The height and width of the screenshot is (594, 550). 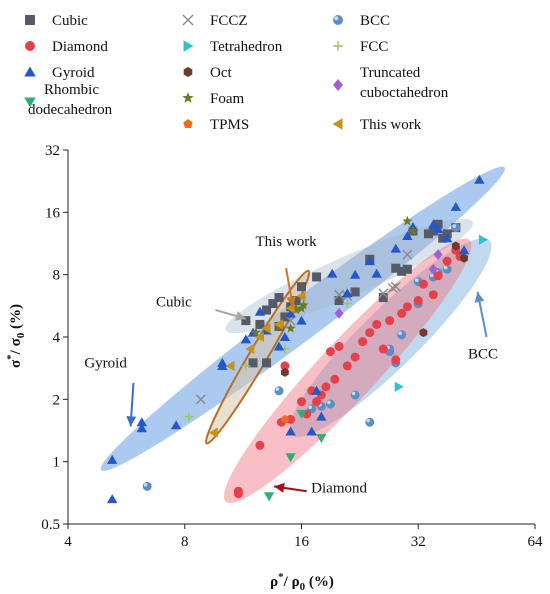 What do you see at coordinates (374, 47) in the screenshot?
I see `legend-label: FCC` at bounding box center [374, 47].